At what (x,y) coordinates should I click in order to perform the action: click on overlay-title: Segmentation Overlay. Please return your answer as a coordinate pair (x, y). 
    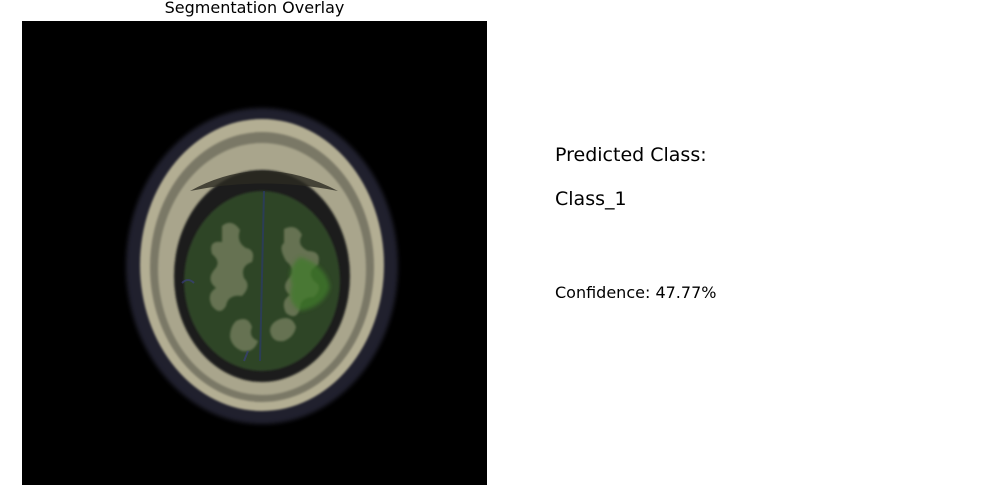
    Looking at the image, I should click on (254, 8).